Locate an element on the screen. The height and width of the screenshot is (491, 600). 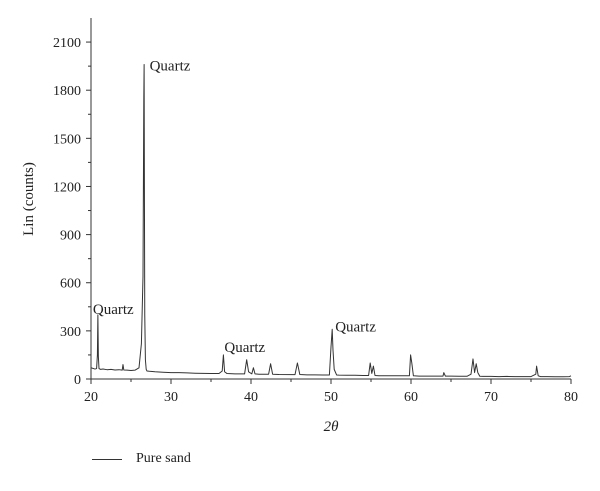
y-tick-label: 1800 is located at coordinates (67, 91).